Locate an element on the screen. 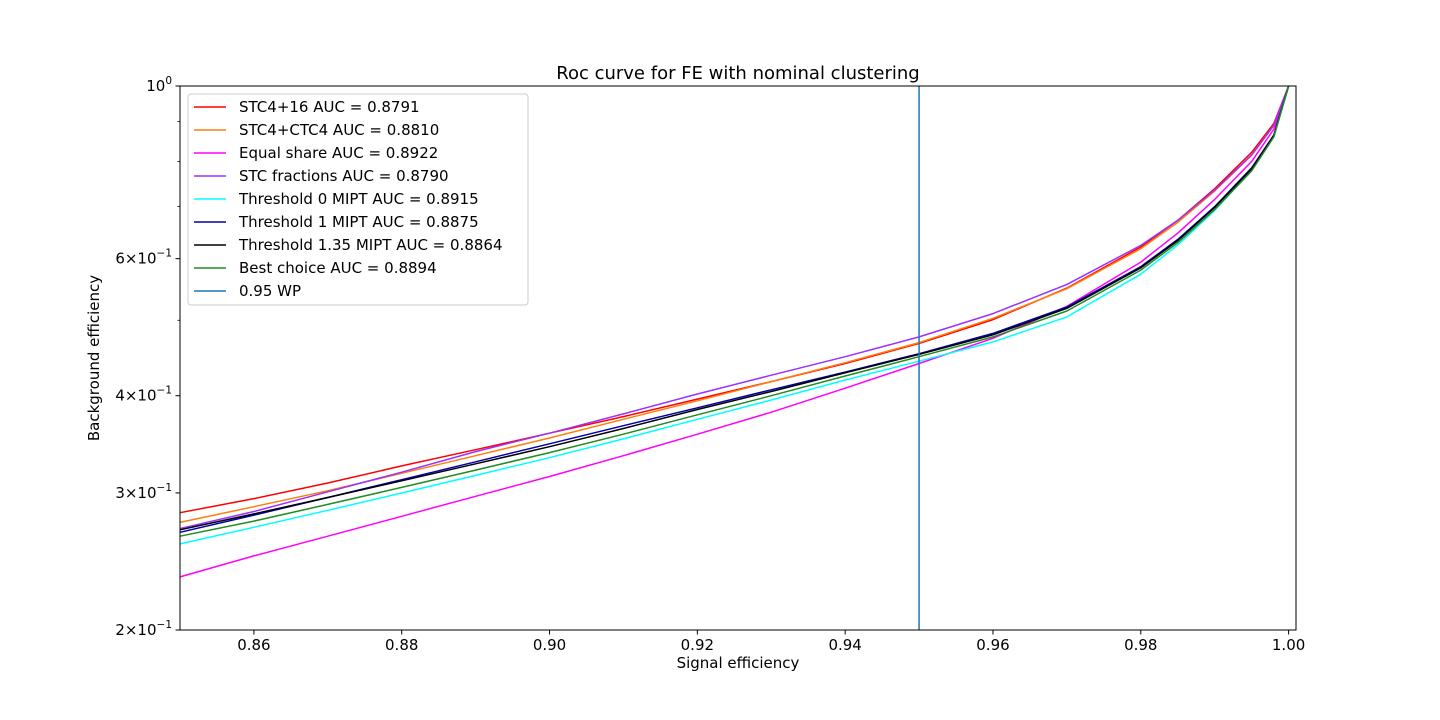 This screenshot has width=1440, height=720. legend-label-5: Threshold 0 MIPT AUC = 0.8915 is located at coordinates (358, 199).